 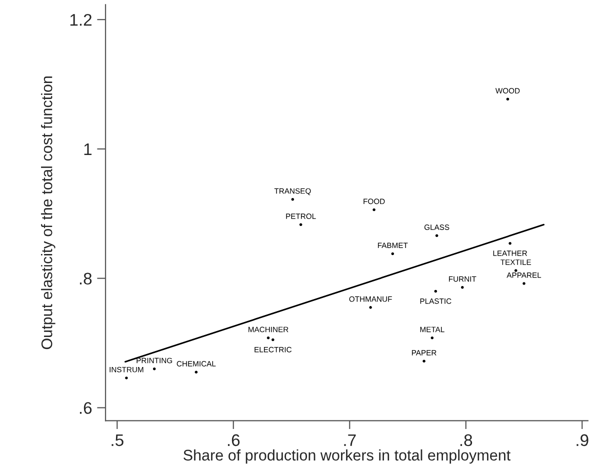 I want to click on x-tick-label: .6, so click(x=234, y=440).